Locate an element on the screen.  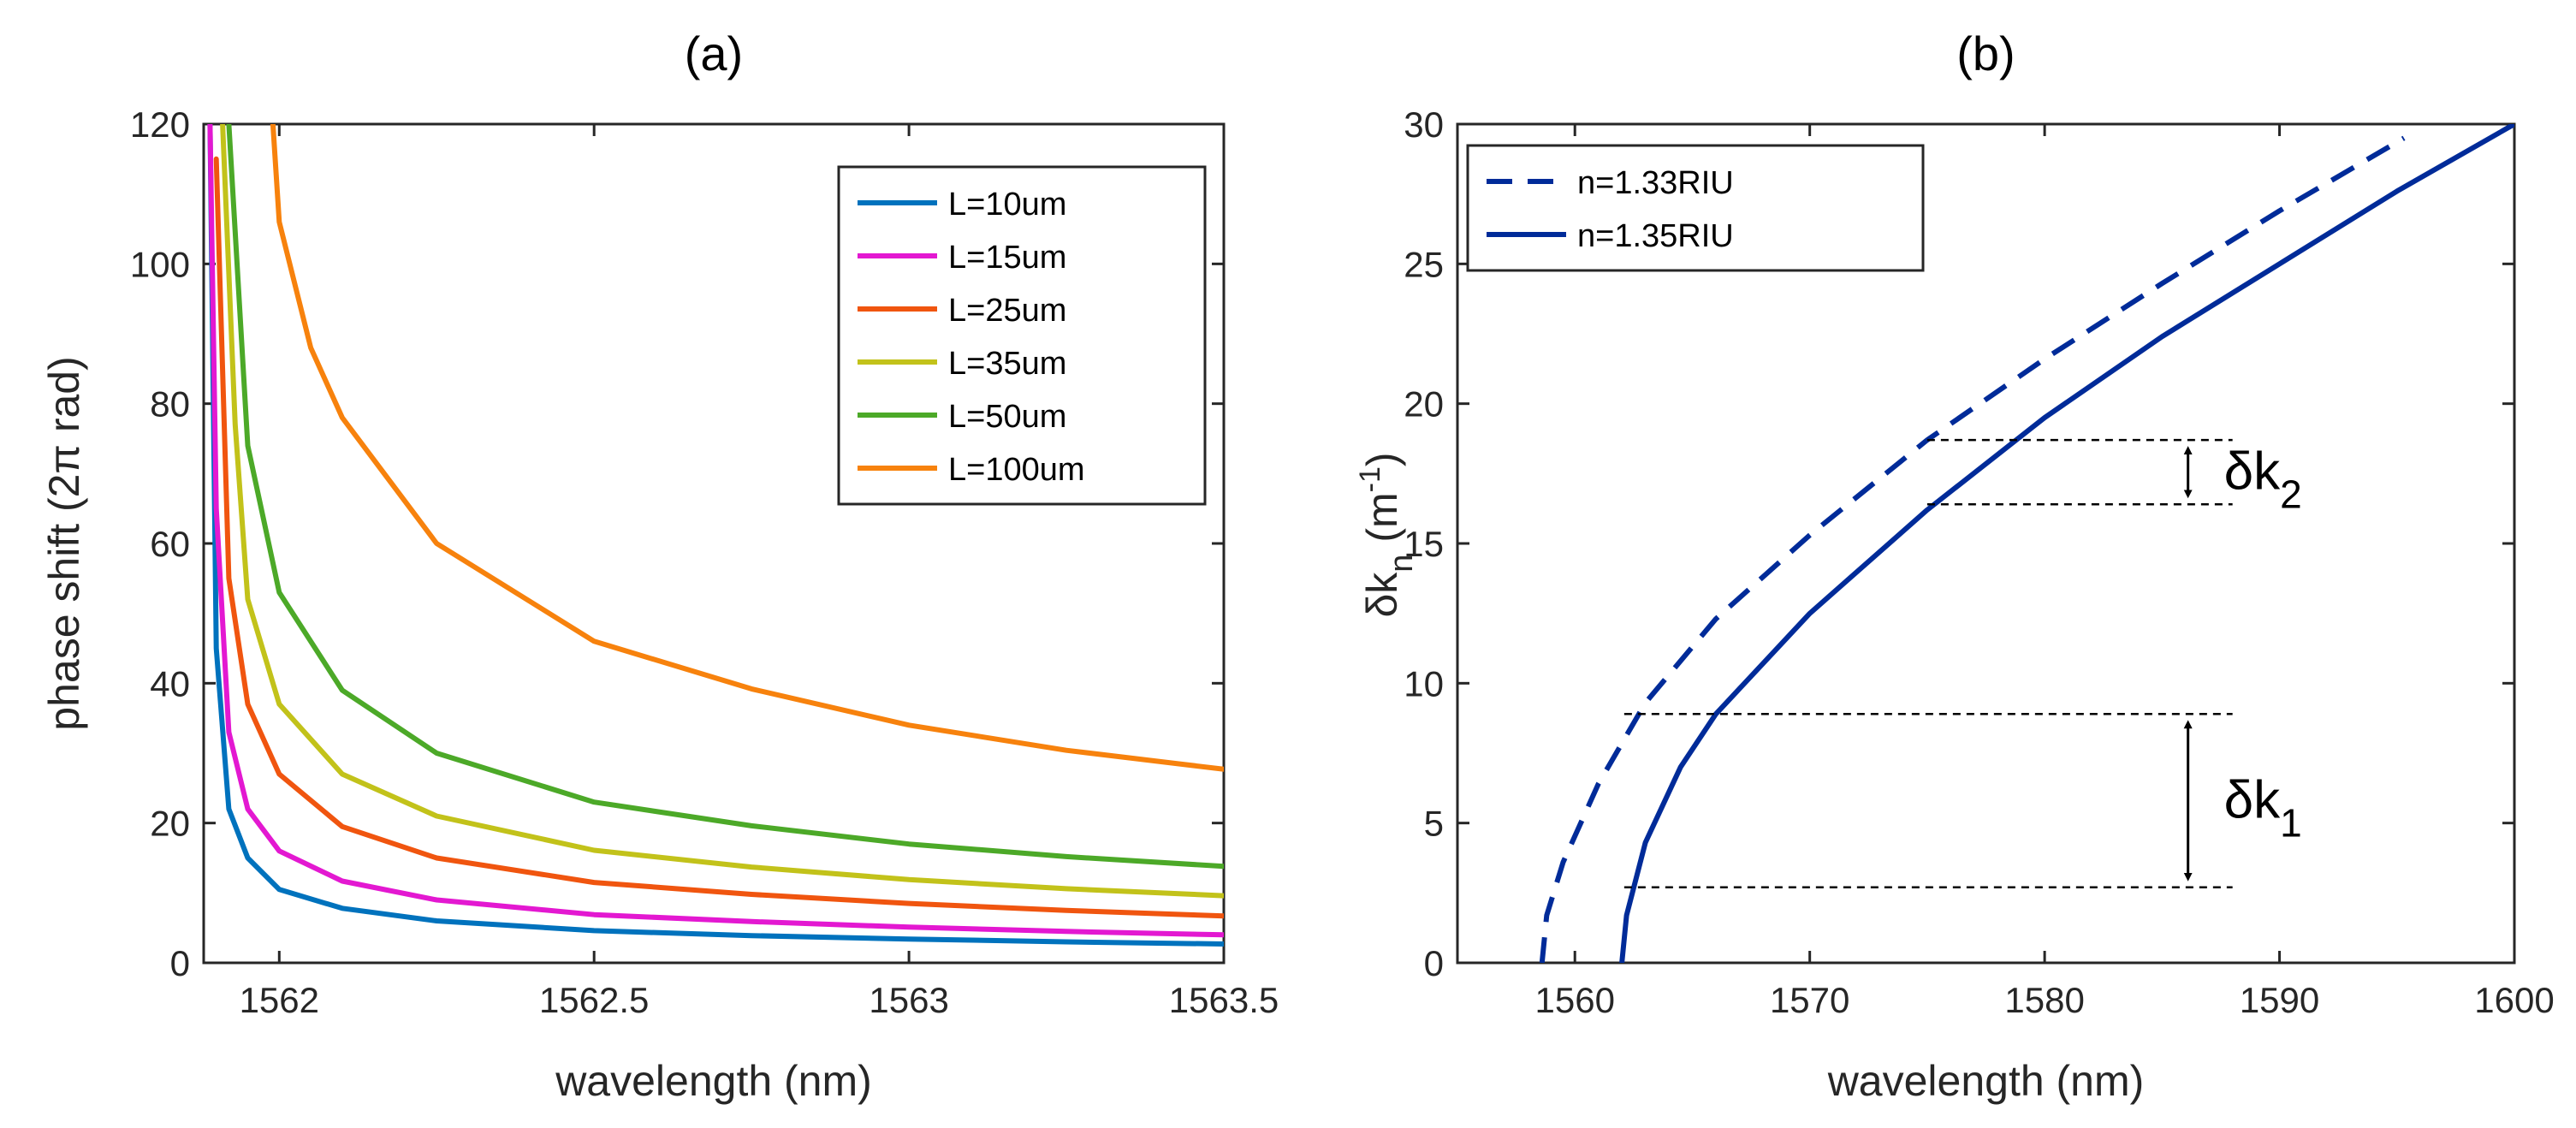
annotation-k2: δk2 is located at coordinates (2114, 477).